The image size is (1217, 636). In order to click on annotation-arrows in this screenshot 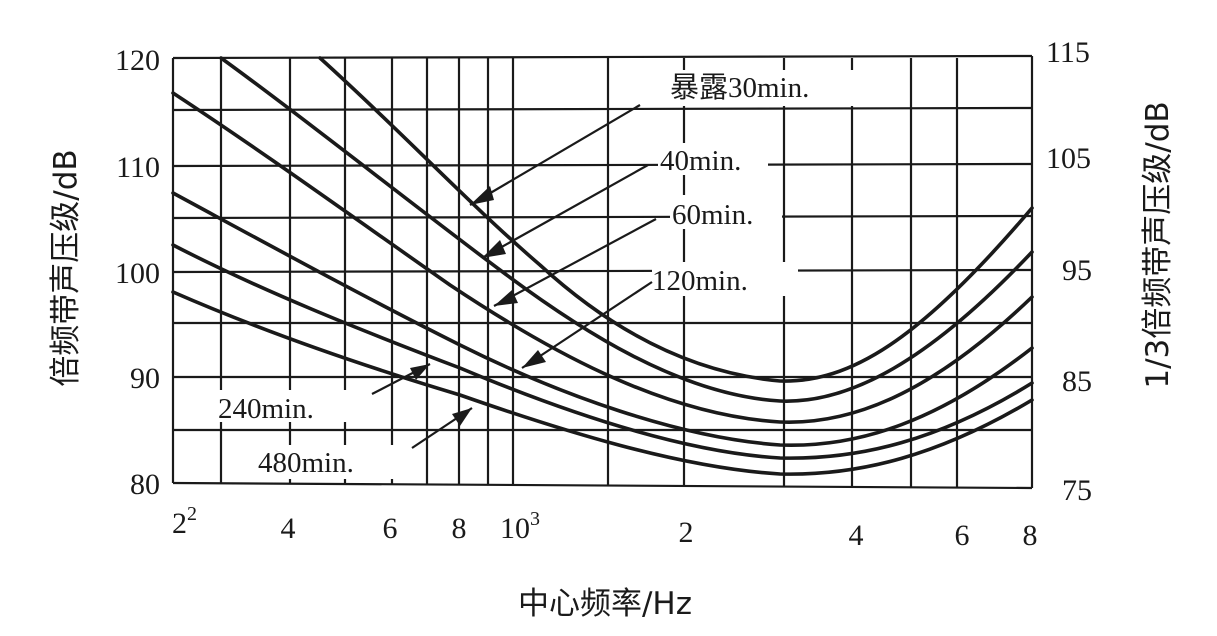, I will do `click(514, 276)`.